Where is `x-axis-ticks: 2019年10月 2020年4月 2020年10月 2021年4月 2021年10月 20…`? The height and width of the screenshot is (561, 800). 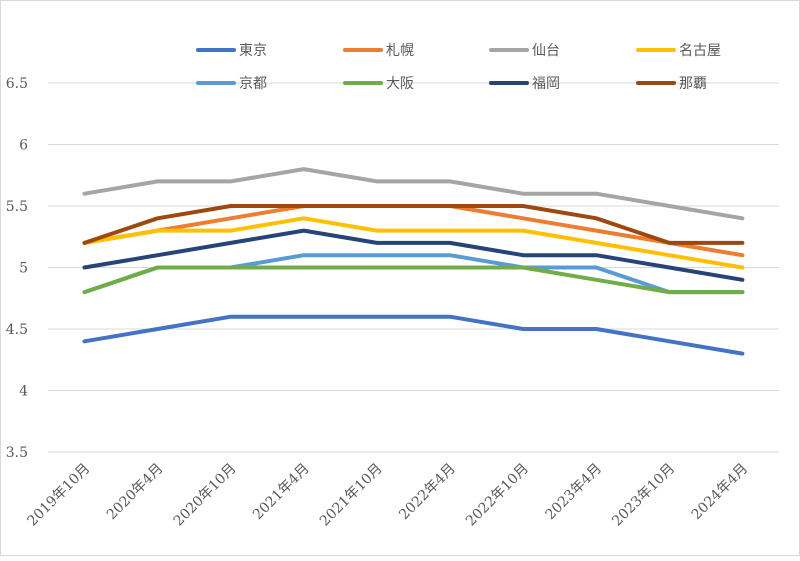 x-axis-ticks: 2019年10月 2020年4月 2020年10月 2021年4月 2021年10月 20… is located at coordinates (387, 495).